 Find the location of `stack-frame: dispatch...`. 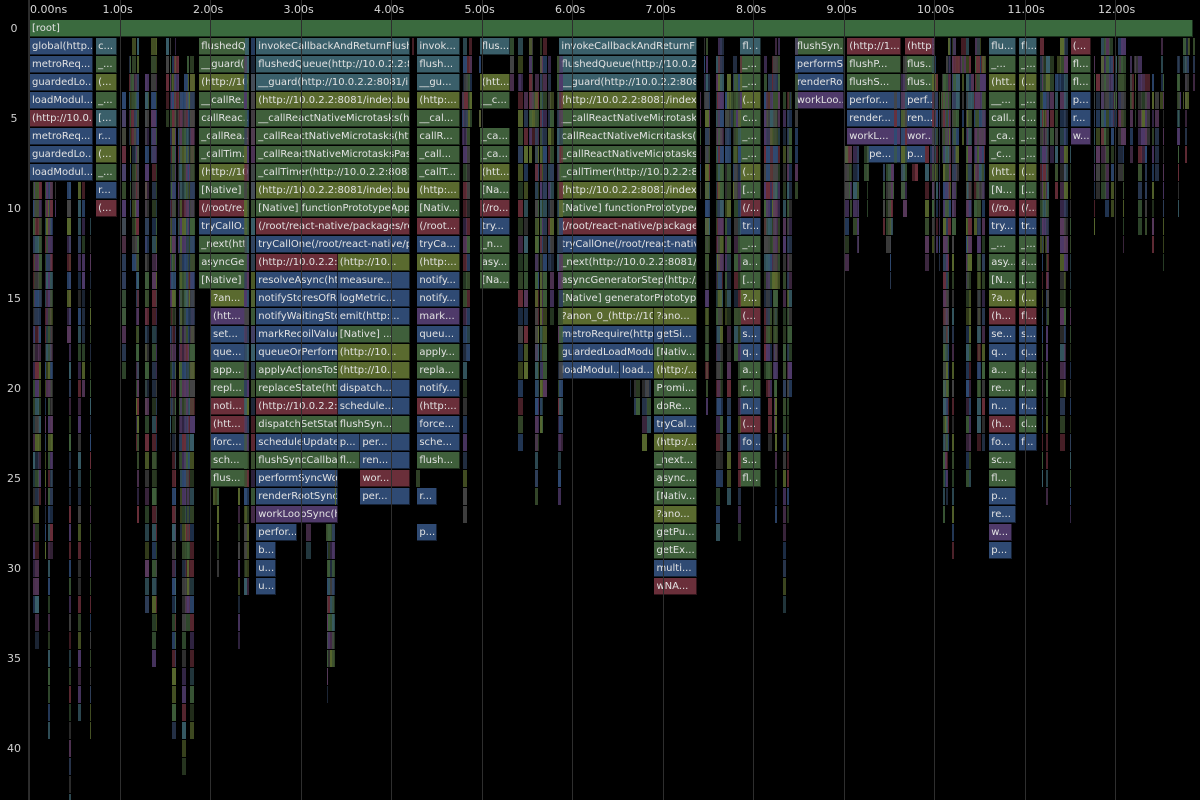

stack-frame: dispatch... is located at coordinates (374, 388).